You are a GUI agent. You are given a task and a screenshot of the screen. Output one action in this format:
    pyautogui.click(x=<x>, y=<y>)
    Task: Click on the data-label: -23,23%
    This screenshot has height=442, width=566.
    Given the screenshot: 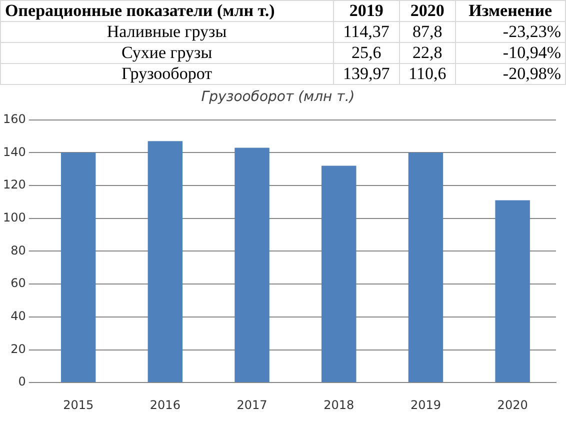 What is the action you would take?
    pyautogui.click(x=510, y=32)
    